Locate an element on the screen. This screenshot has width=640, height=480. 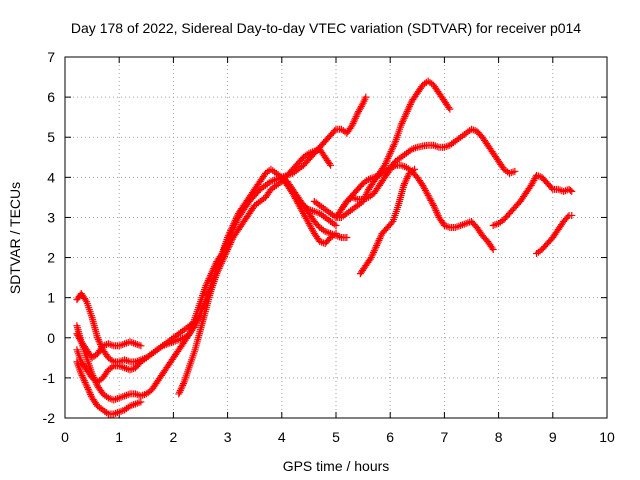
y-tick-label: 4 is located at coordinates (51, 177).